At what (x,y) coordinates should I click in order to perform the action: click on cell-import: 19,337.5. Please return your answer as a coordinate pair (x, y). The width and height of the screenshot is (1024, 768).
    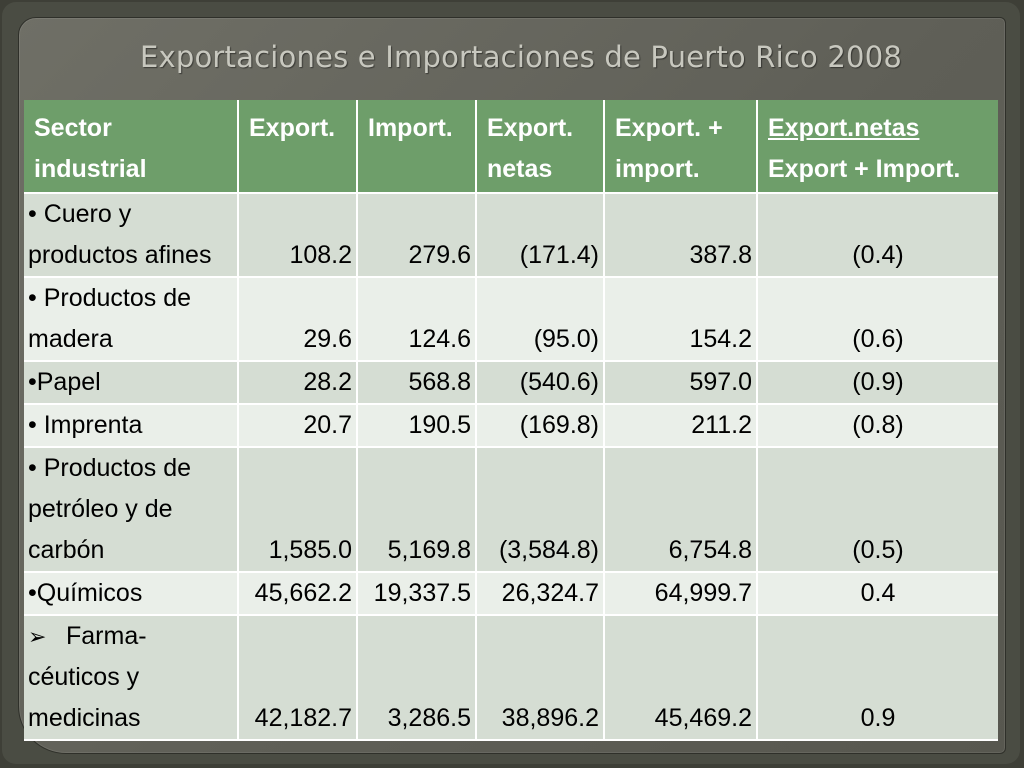
    Looking at the image, I should click on (417, 594).